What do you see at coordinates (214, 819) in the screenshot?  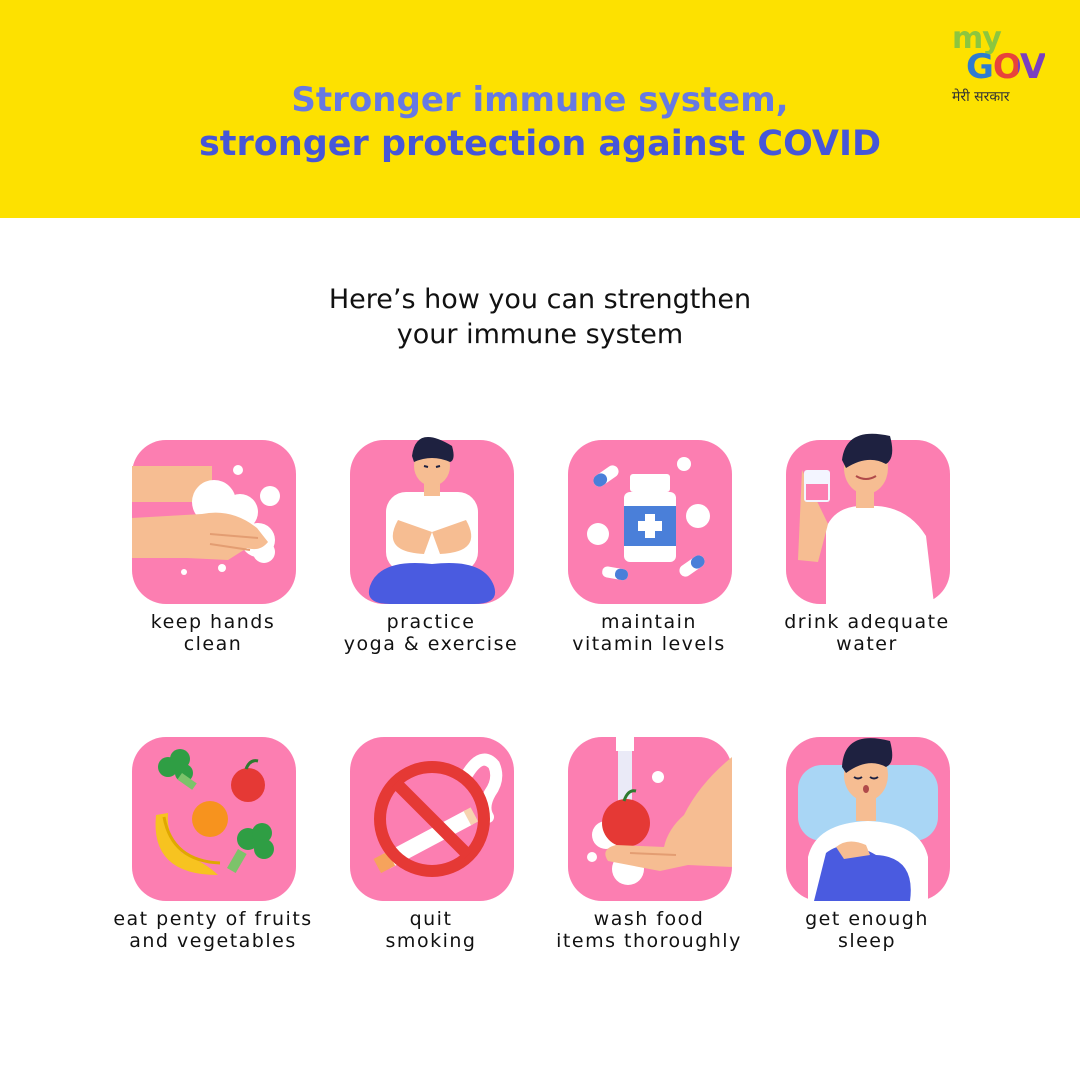 I see `fruits-vegetables-icon` at bounding box center [214, 819].